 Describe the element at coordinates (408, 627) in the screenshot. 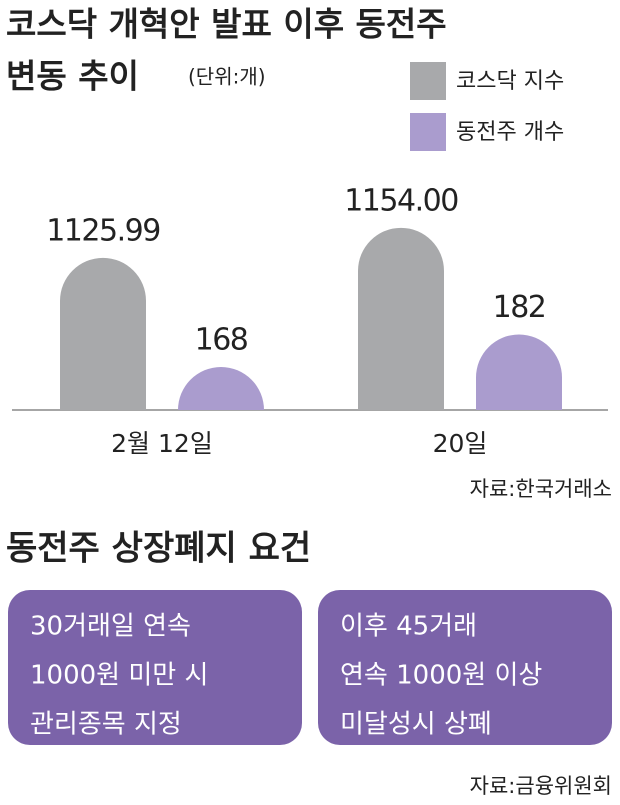

I see `criteria-line: 이후 45거래` at that location.